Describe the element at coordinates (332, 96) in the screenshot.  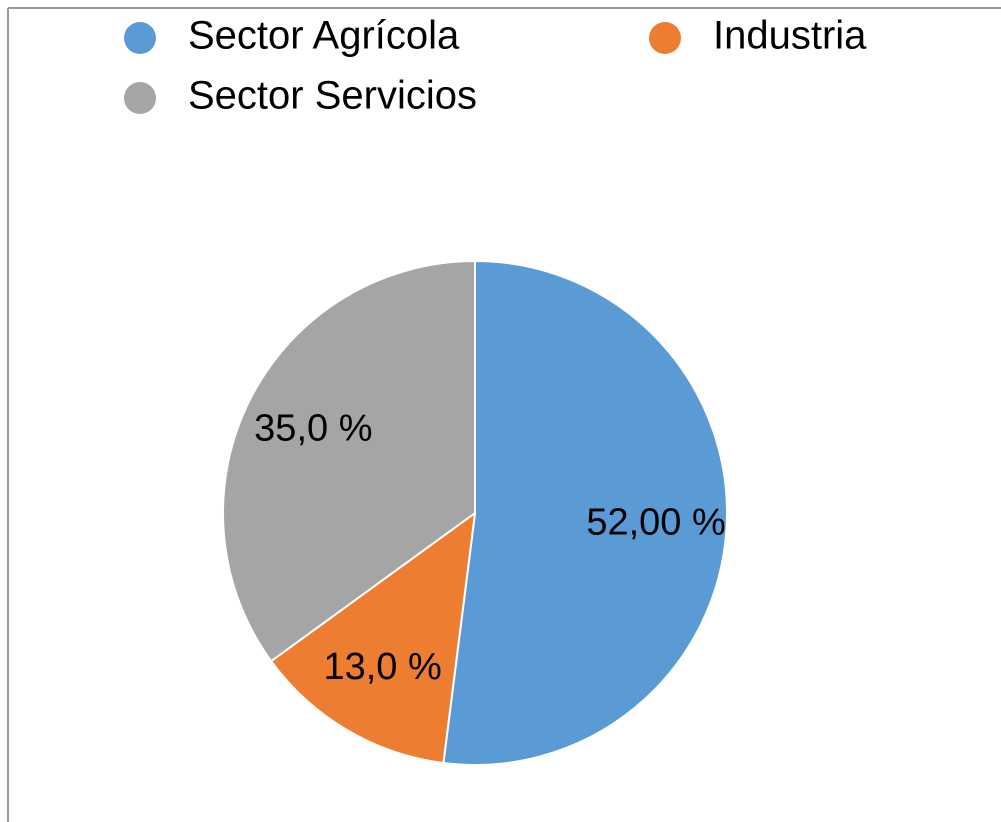
I see `legend-label: Sector Servicios` at that location.